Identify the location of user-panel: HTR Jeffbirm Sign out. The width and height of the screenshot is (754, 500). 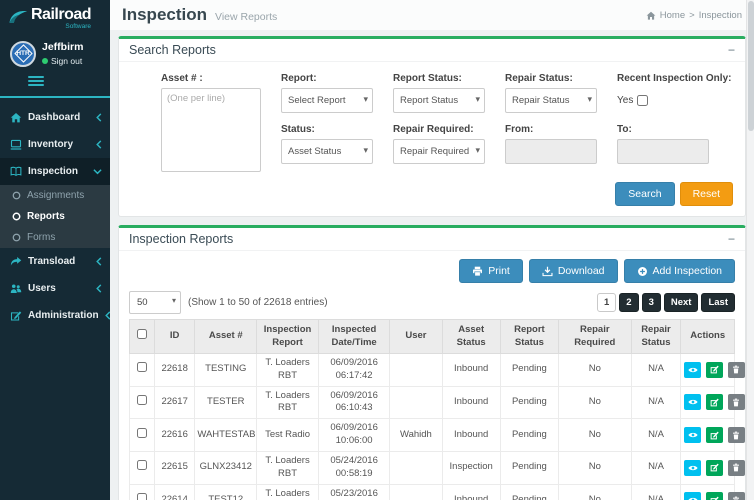
(56, 53).